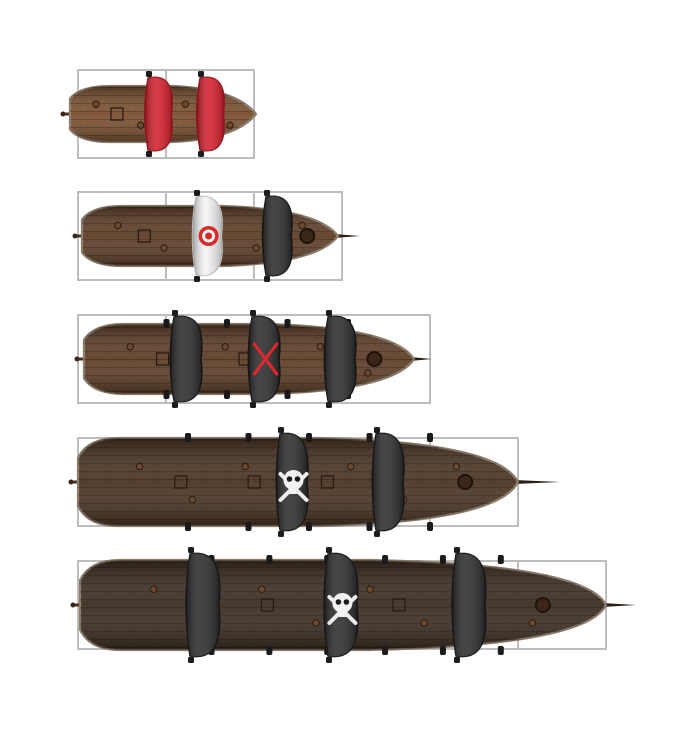 This screenshot has height=741, width=700. I want to click on skull-and-crossbones-emblem, so click(342, 609).